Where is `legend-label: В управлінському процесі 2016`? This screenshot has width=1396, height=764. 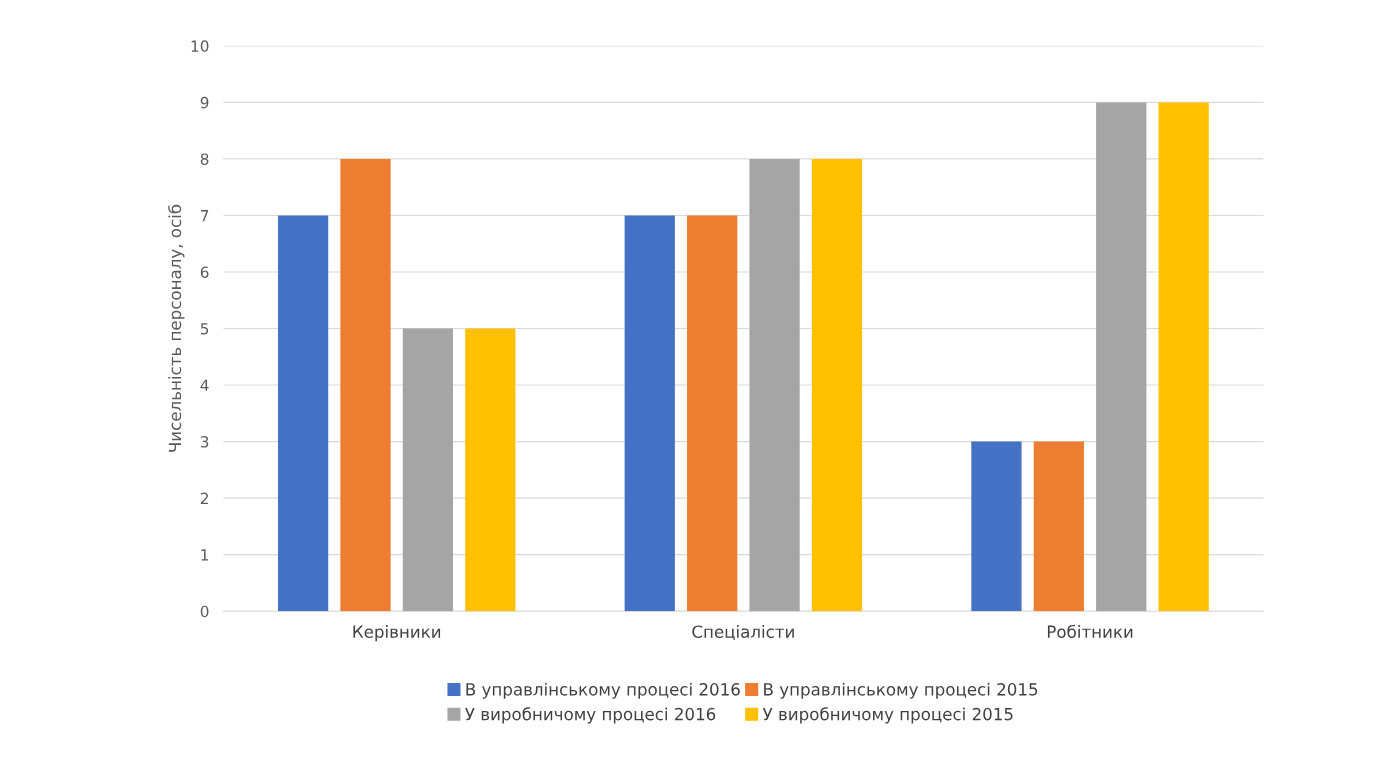 legend-label: В управлінському процесі 2016 is located at coordinates (603, 690).